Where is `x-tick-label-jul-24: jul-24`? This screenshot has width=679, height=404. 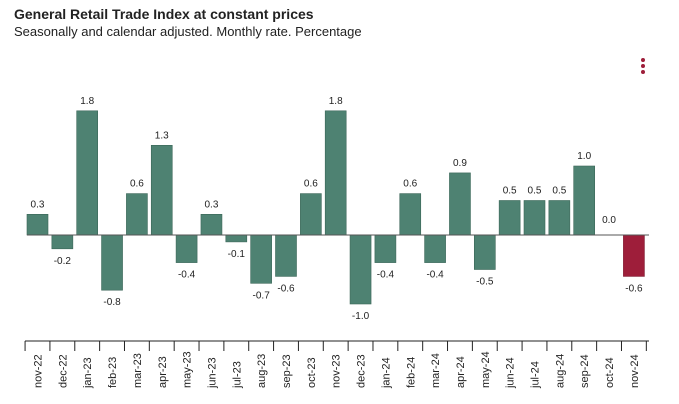
x-tick-label-jul-24: jul-24 is located at coordinates (536, 375).